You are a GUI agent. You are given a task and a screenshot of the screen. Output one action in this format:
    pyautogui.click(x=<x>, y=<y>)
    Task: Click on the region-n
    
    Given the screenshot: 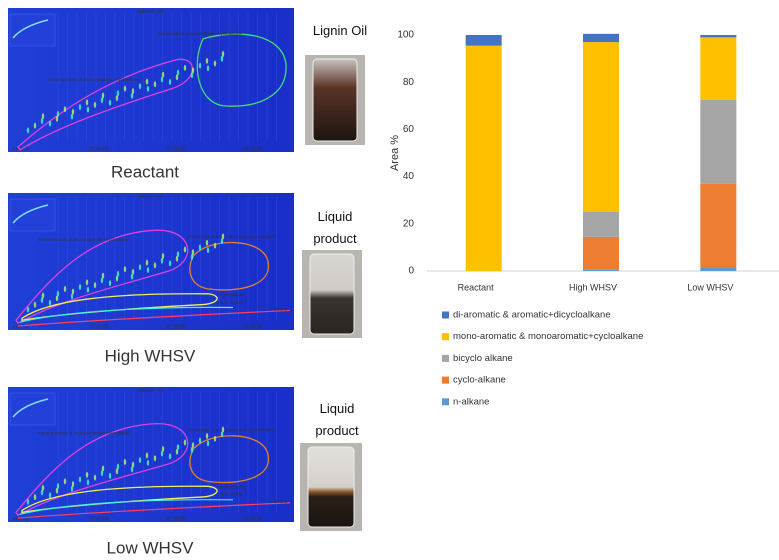 What is the action you would take?
    pyautogui.click(x=154, y=510)
    